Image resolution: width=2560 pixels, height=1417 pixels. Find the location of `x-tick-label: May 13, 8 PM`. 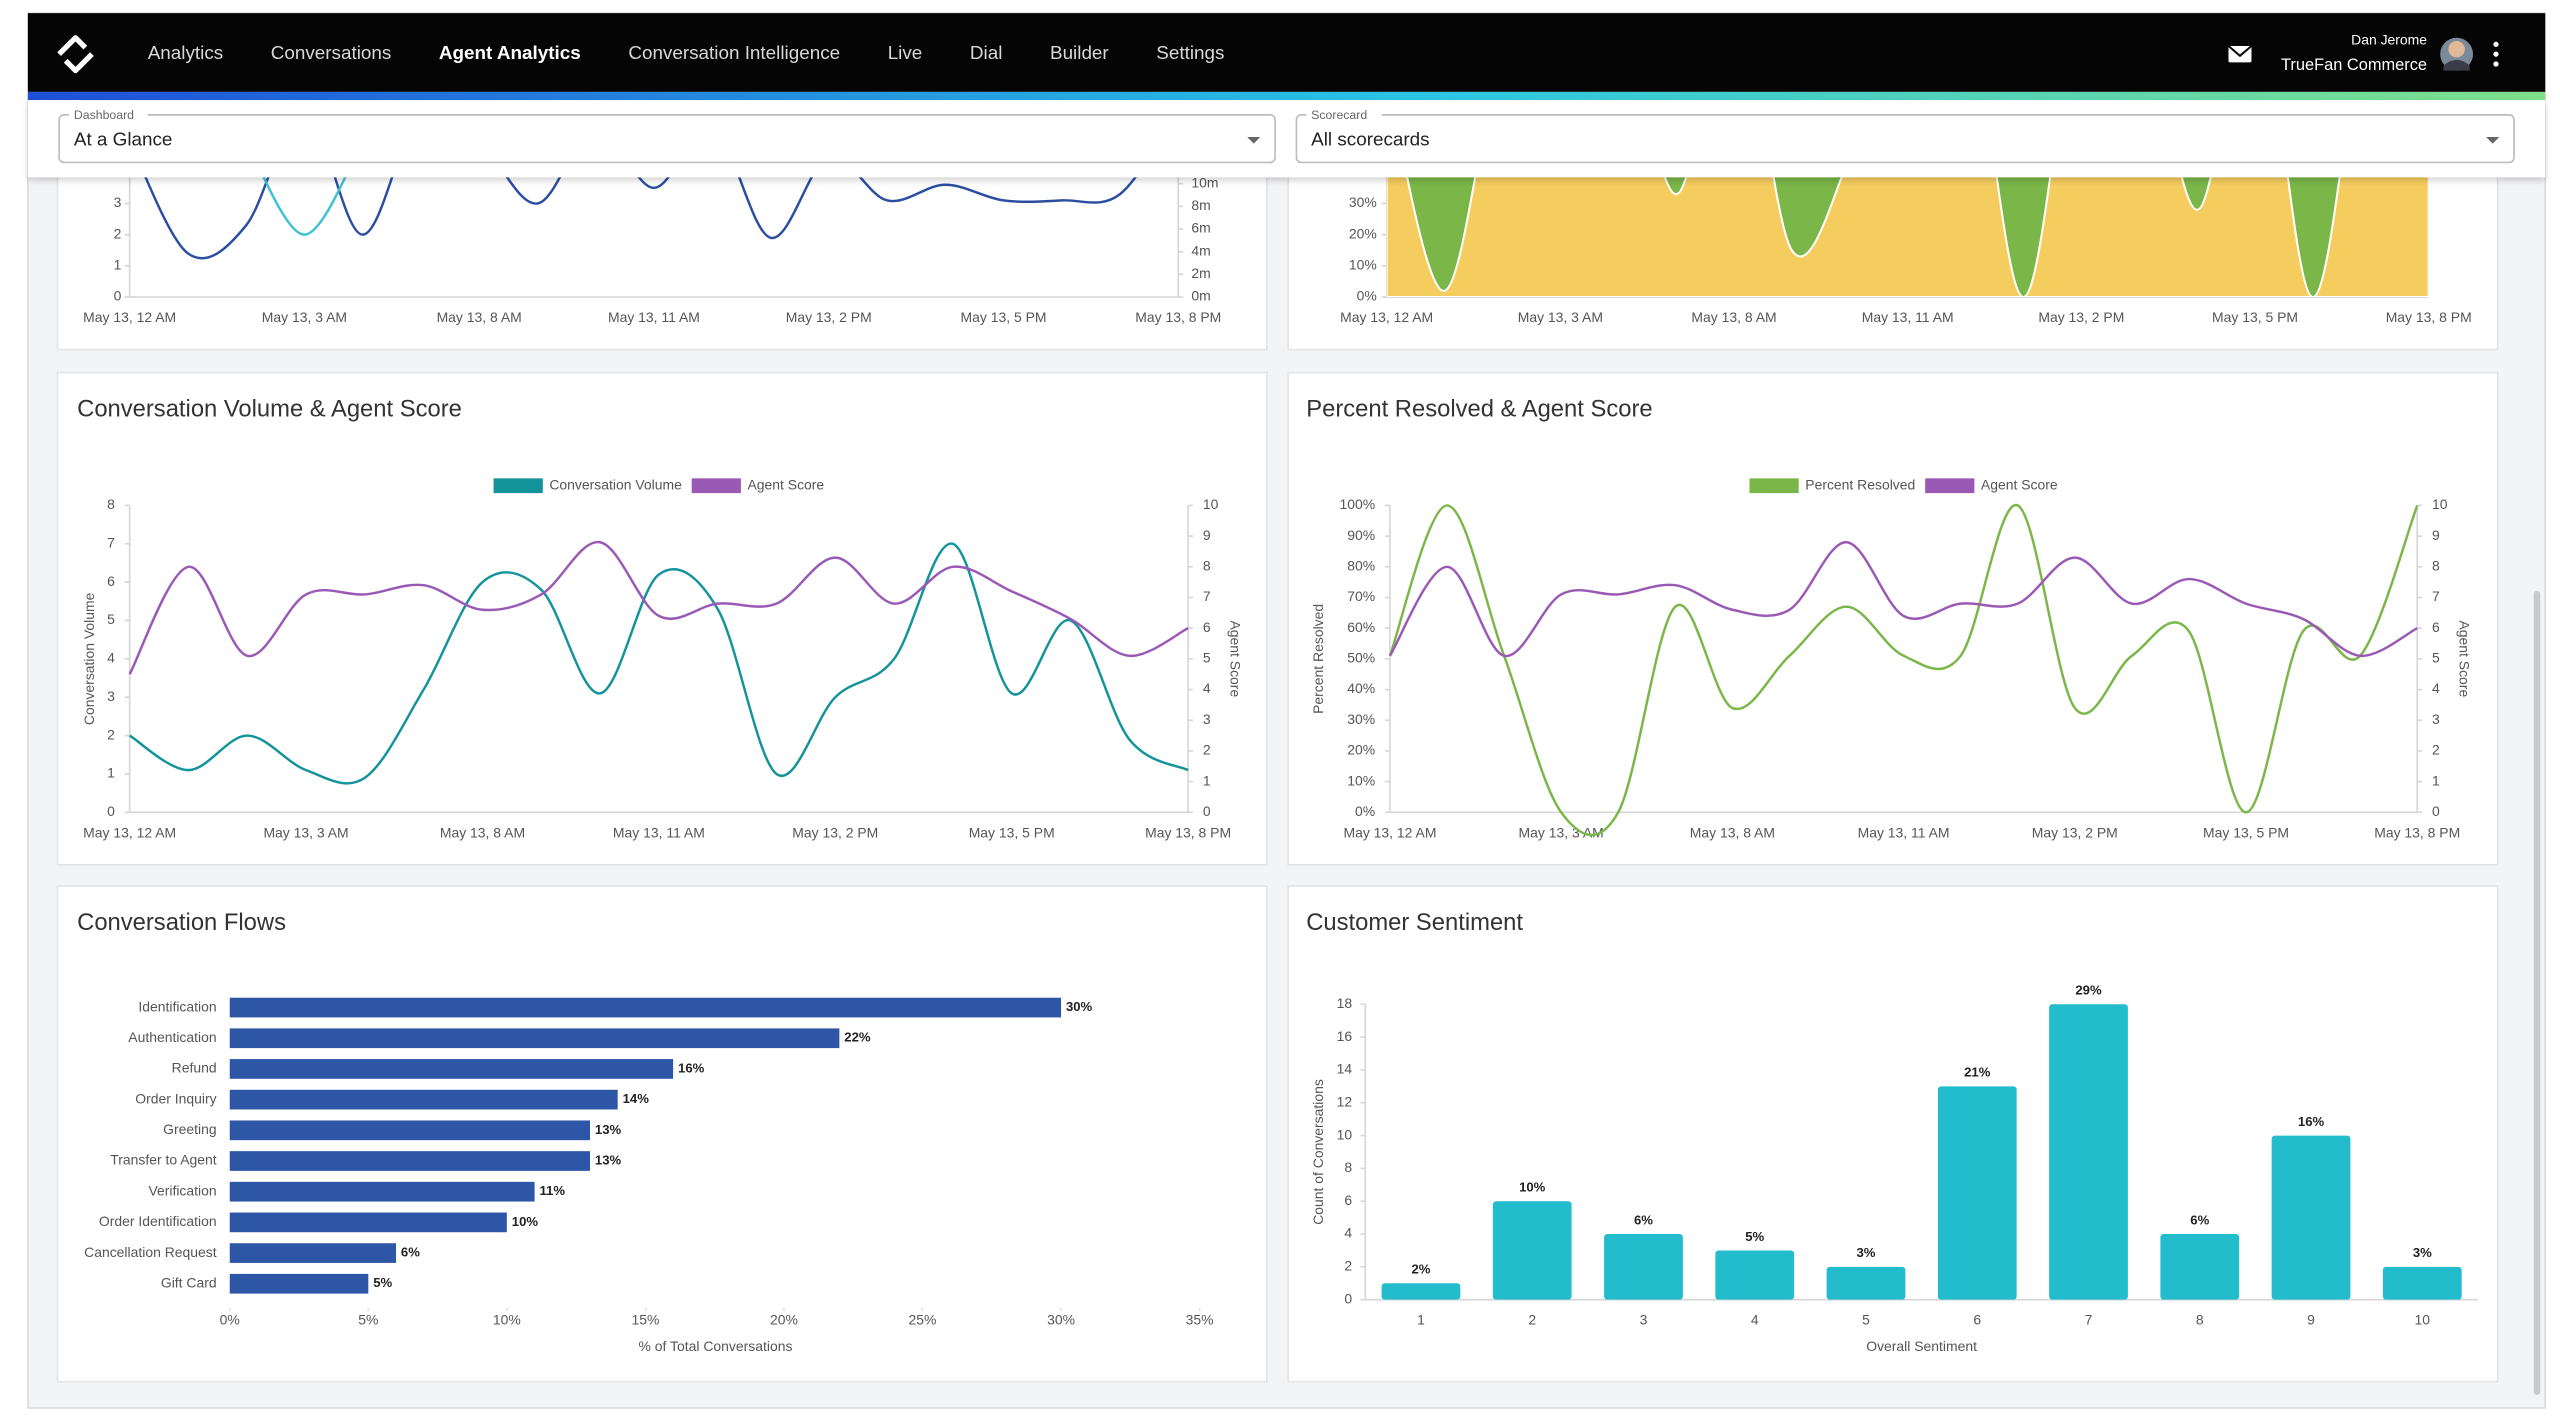

x-tick-label: May 13, 8 PM is located at coordinates (1188, 832).